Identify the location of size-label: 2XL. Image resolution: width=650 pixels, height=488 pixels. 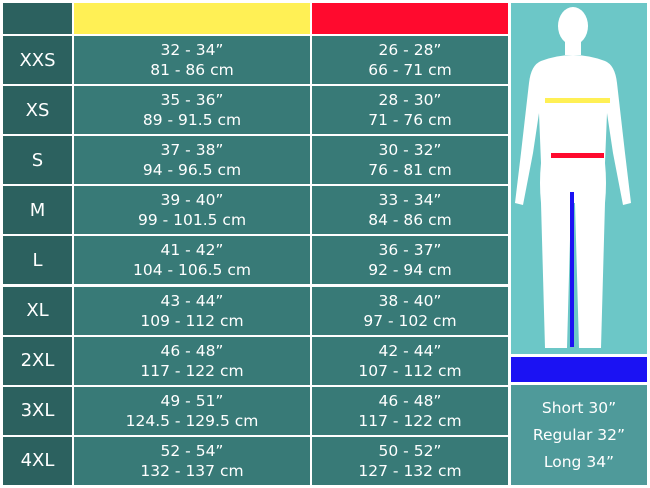
(37, 361).